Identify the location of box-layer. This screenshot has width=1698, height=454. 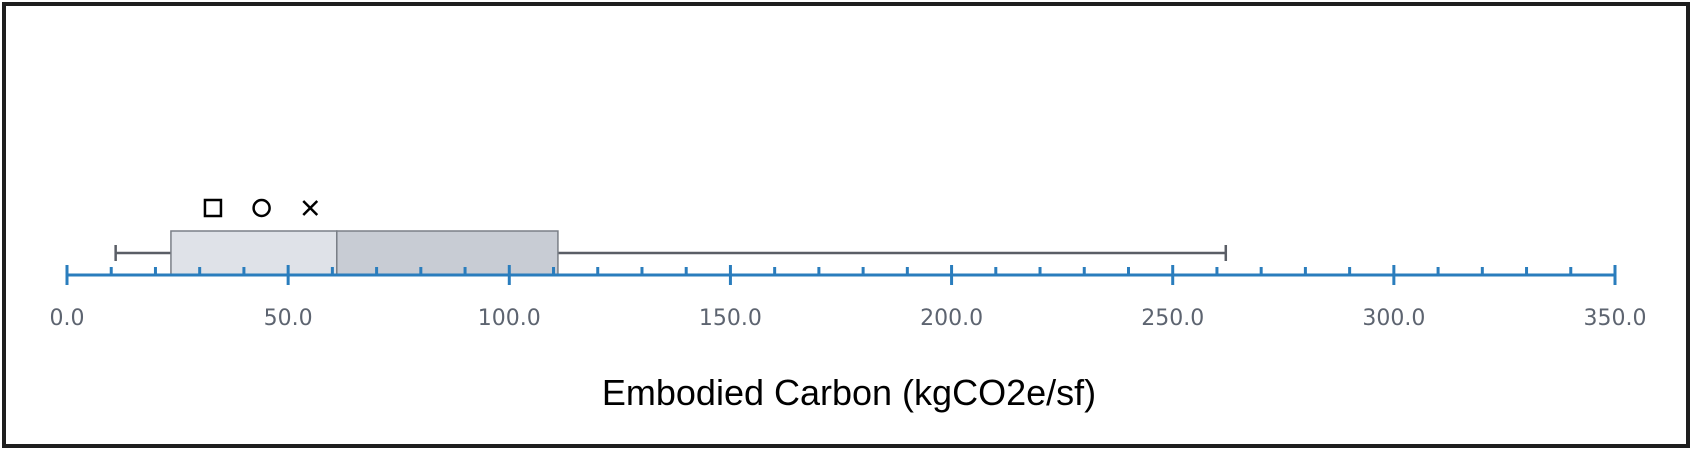
(671, 253).